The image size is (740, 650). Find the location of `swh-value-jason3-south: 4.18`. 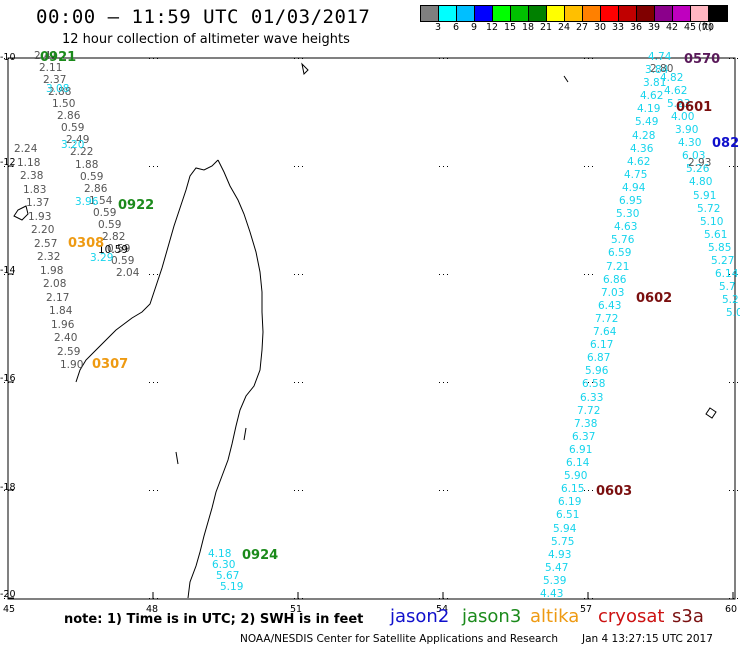

swh-value-jason3-south: 4.18 is located at coordinates (220, 554).